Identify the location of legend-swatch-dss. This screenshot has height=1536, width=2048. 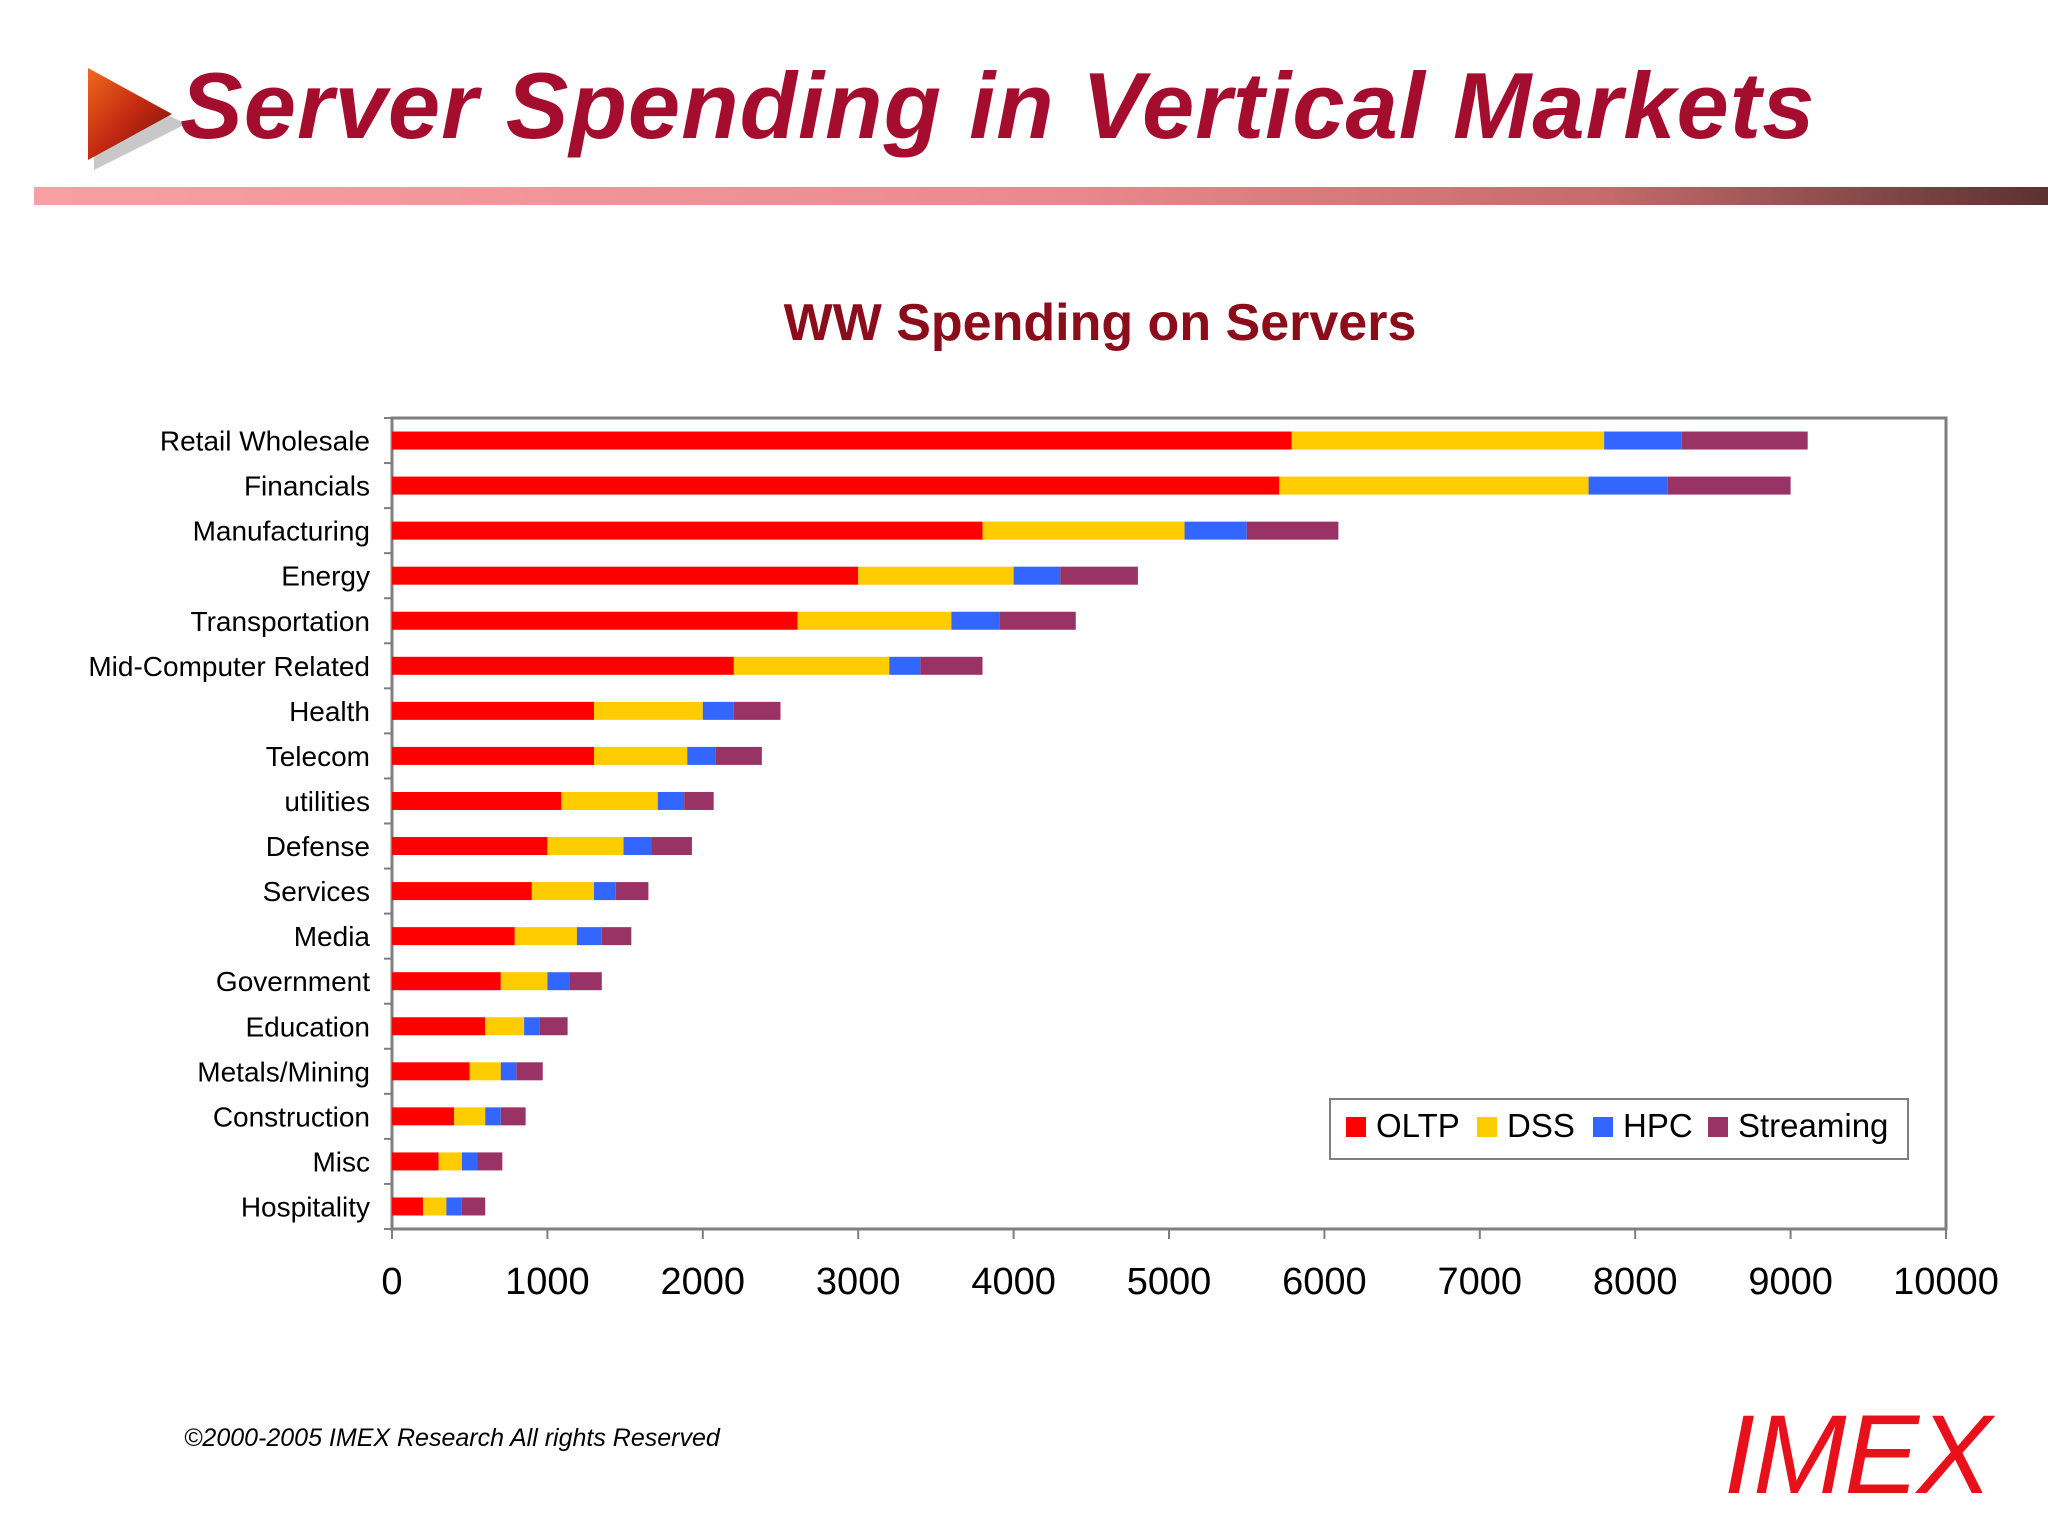
(1487, 1127).